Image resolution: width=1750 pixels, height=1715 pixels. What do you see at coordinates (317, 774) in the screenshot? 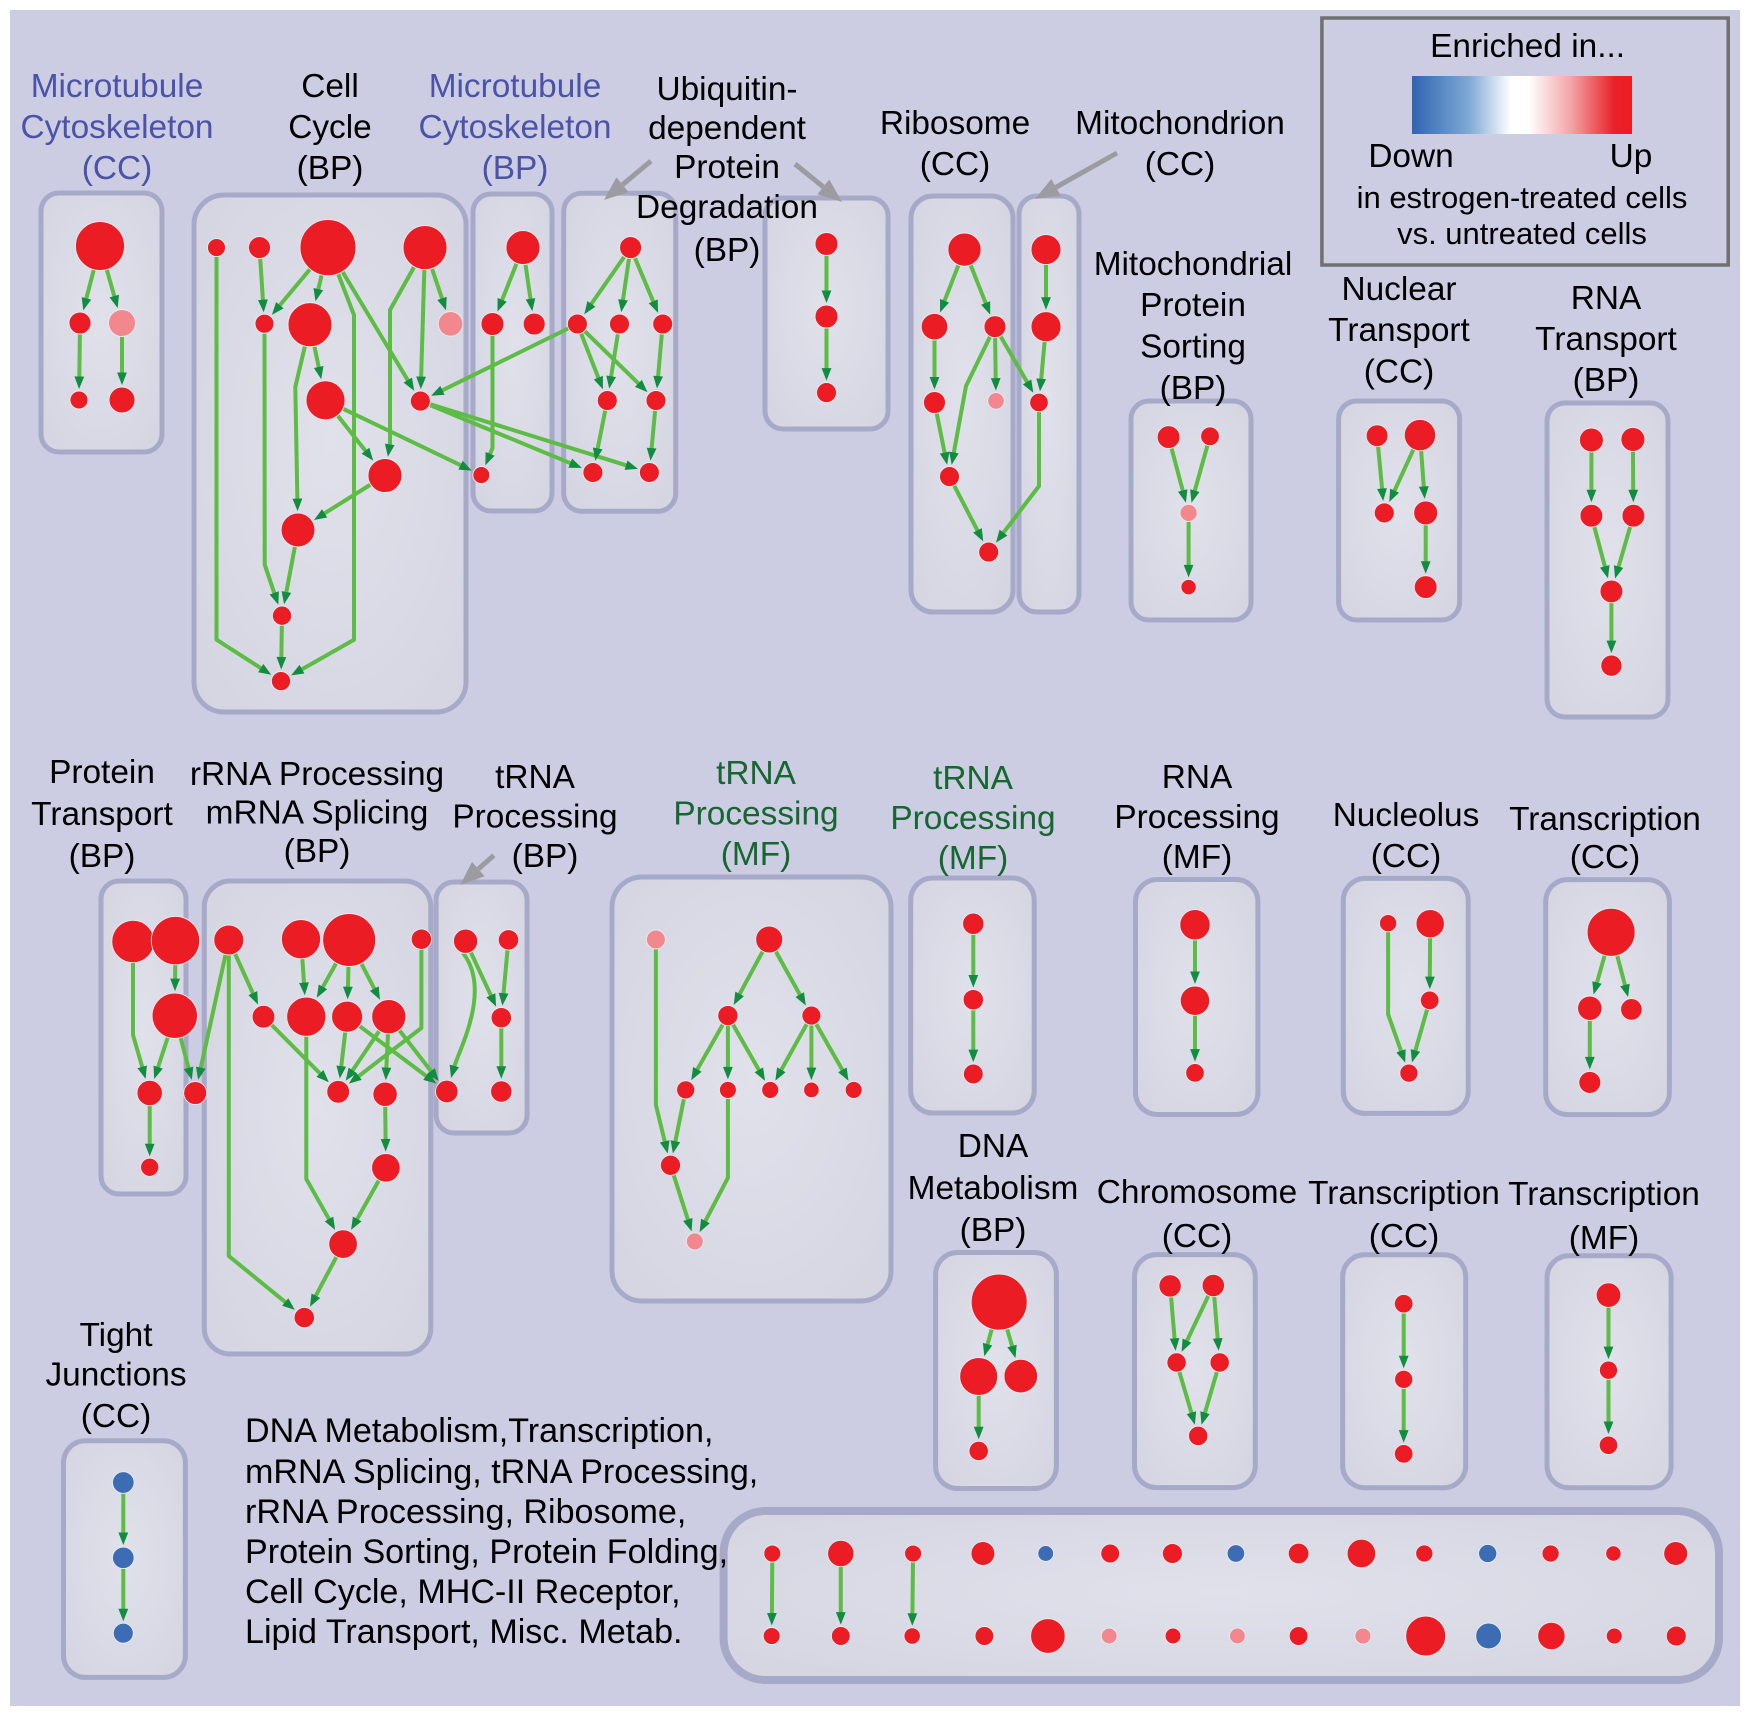
I see `svg-text: rRNA Processing` at bounding box center [317, 774].